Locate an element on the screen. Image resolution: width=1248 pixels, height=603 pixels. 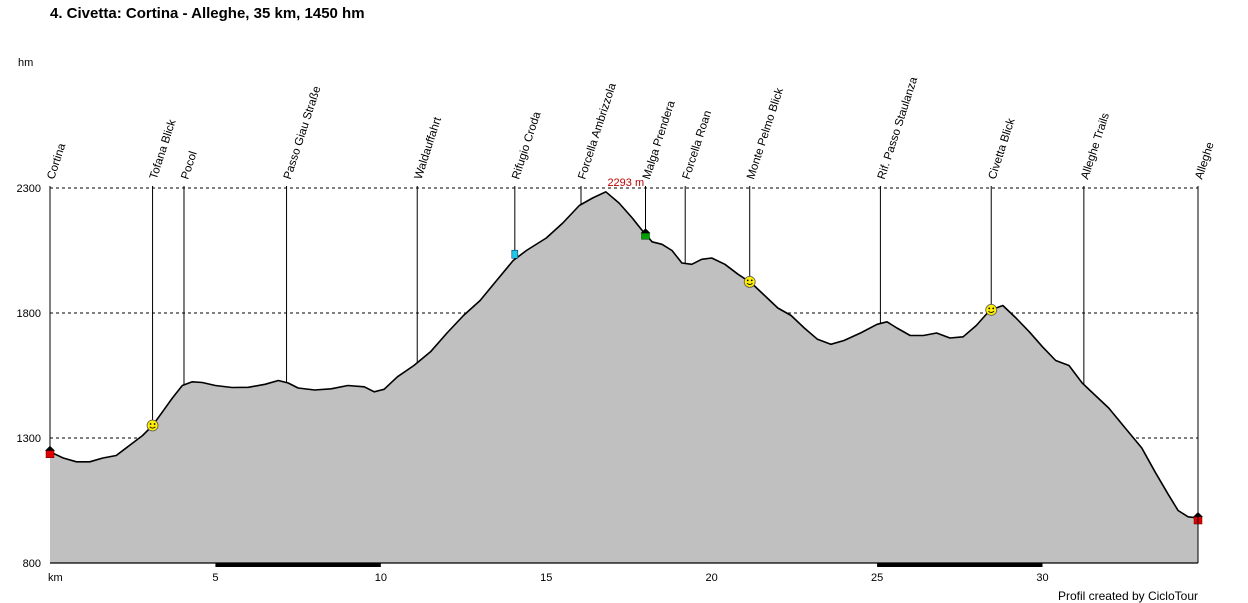
waypoint-label: Malga Prendera is located at coordinates (659, 140).